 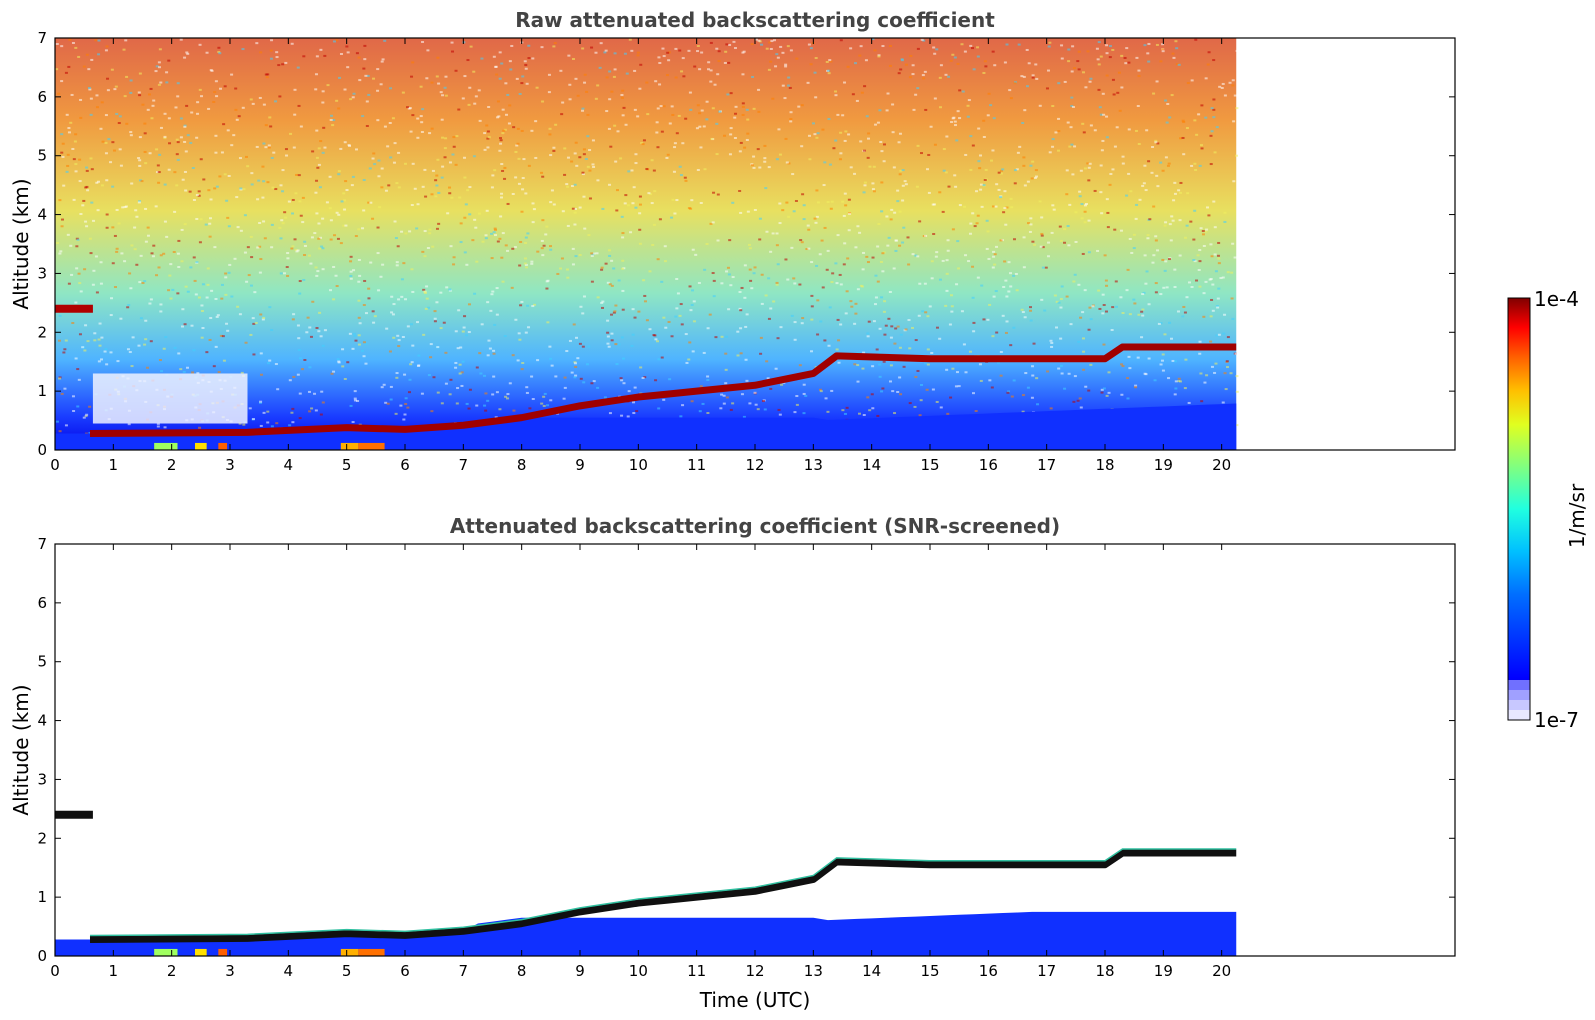 I want to click on snr-x-tick-label: 6, so click(x=405, y=971).